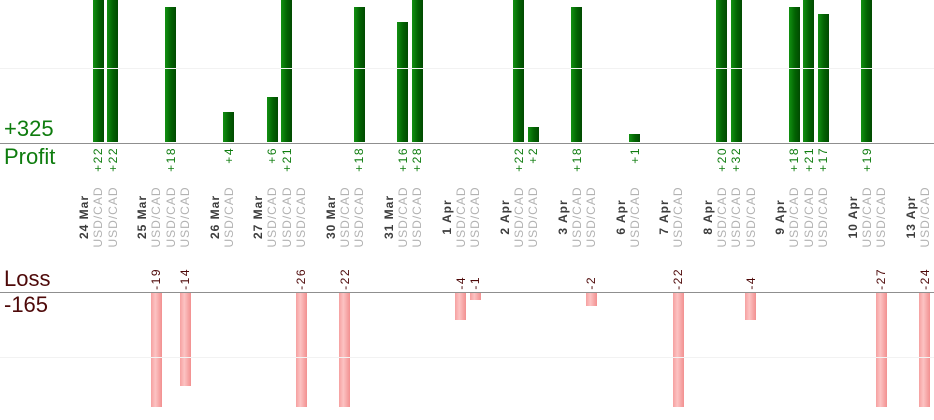 This screenshot has height=420, width=934. I want to click on date-label: 6 Apr, so click(621, 217).